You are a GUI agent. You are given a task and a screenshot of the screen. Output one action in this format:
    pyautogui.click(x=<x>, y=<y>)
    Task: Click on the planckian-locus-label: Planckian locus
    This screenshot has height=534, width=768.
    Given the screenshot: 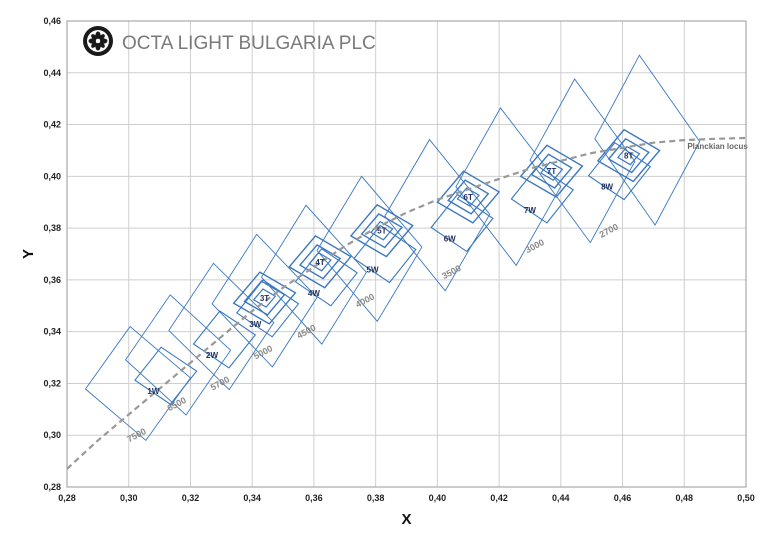 What is the action you would take?
    pyautogui.click(x=717, y=146)
    